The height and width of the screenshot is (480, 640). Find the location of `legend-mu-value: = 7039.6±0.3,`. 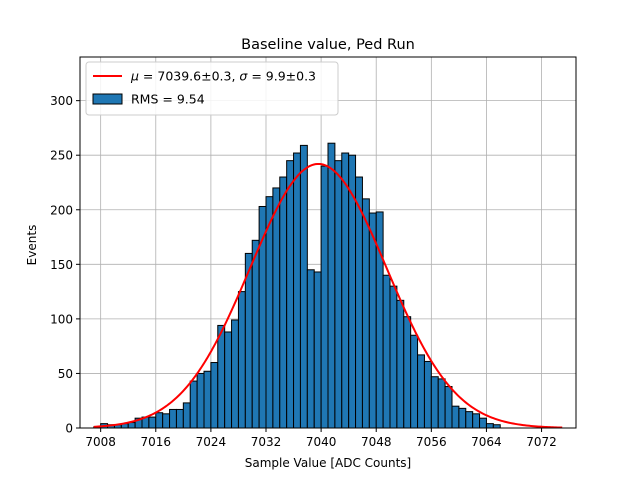

legend-mu-value: = 7039.6±0.3, is located at coordinates (189, 76).